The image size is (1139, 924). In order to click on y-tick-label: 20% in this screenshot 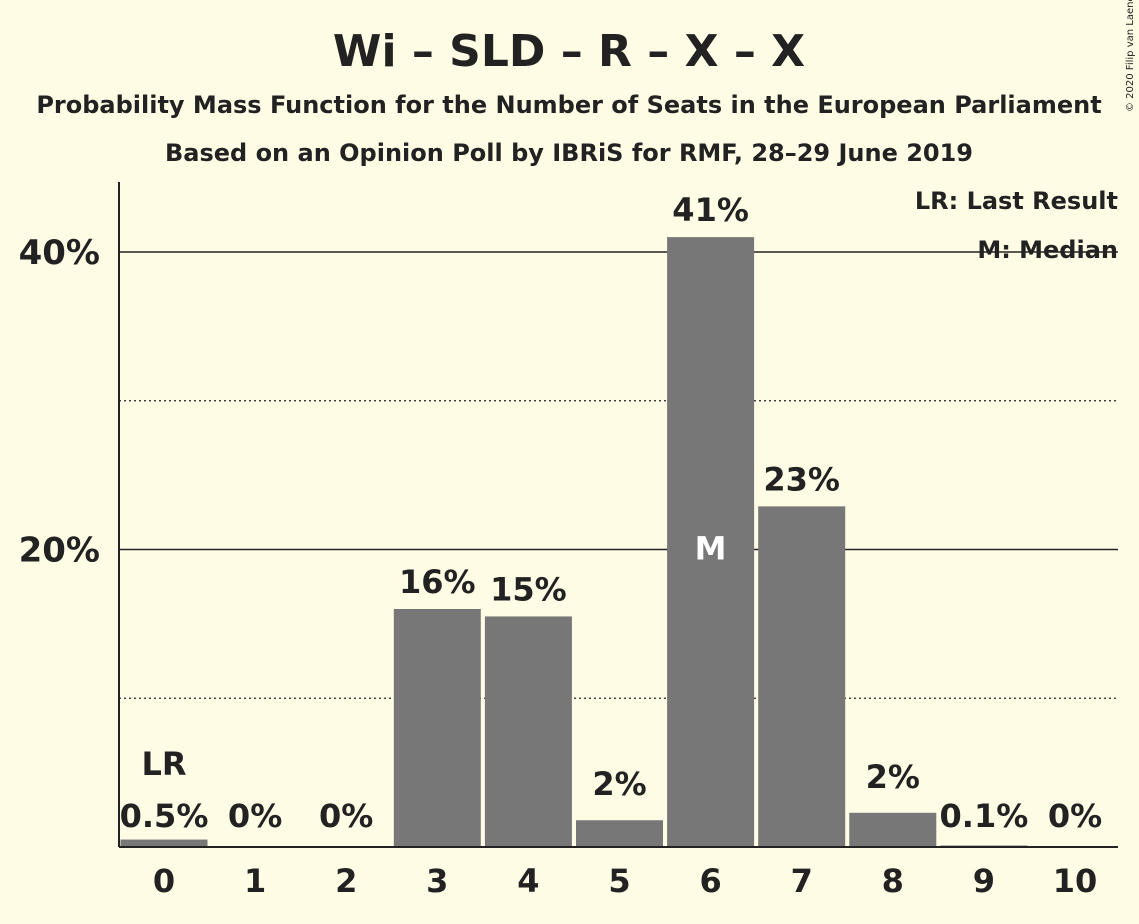, I will do `click(59, 551)`.